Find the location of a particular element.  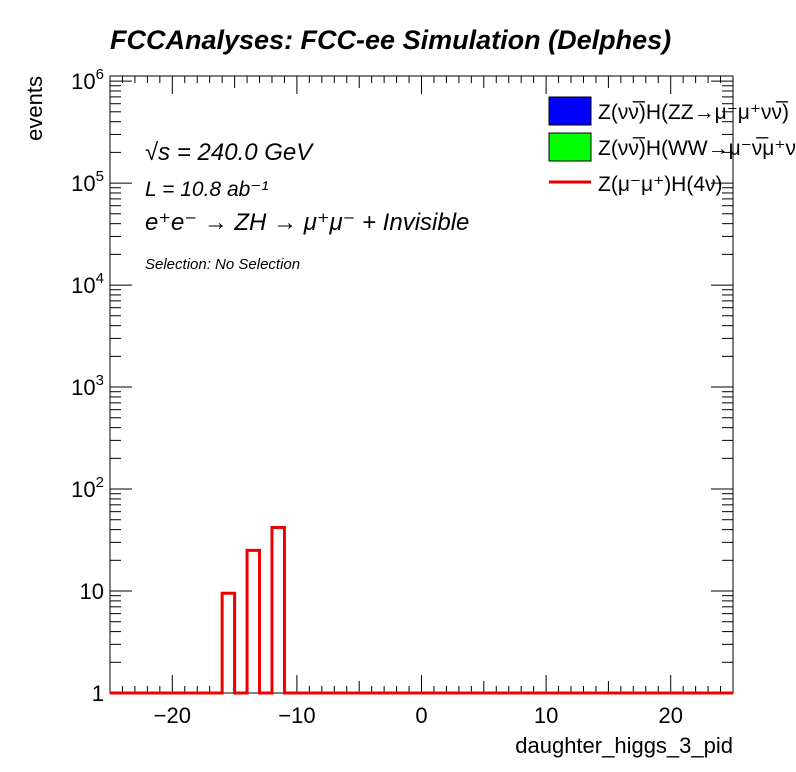

y-tick-label: 10⁴ is located at coordinates (87, 284).